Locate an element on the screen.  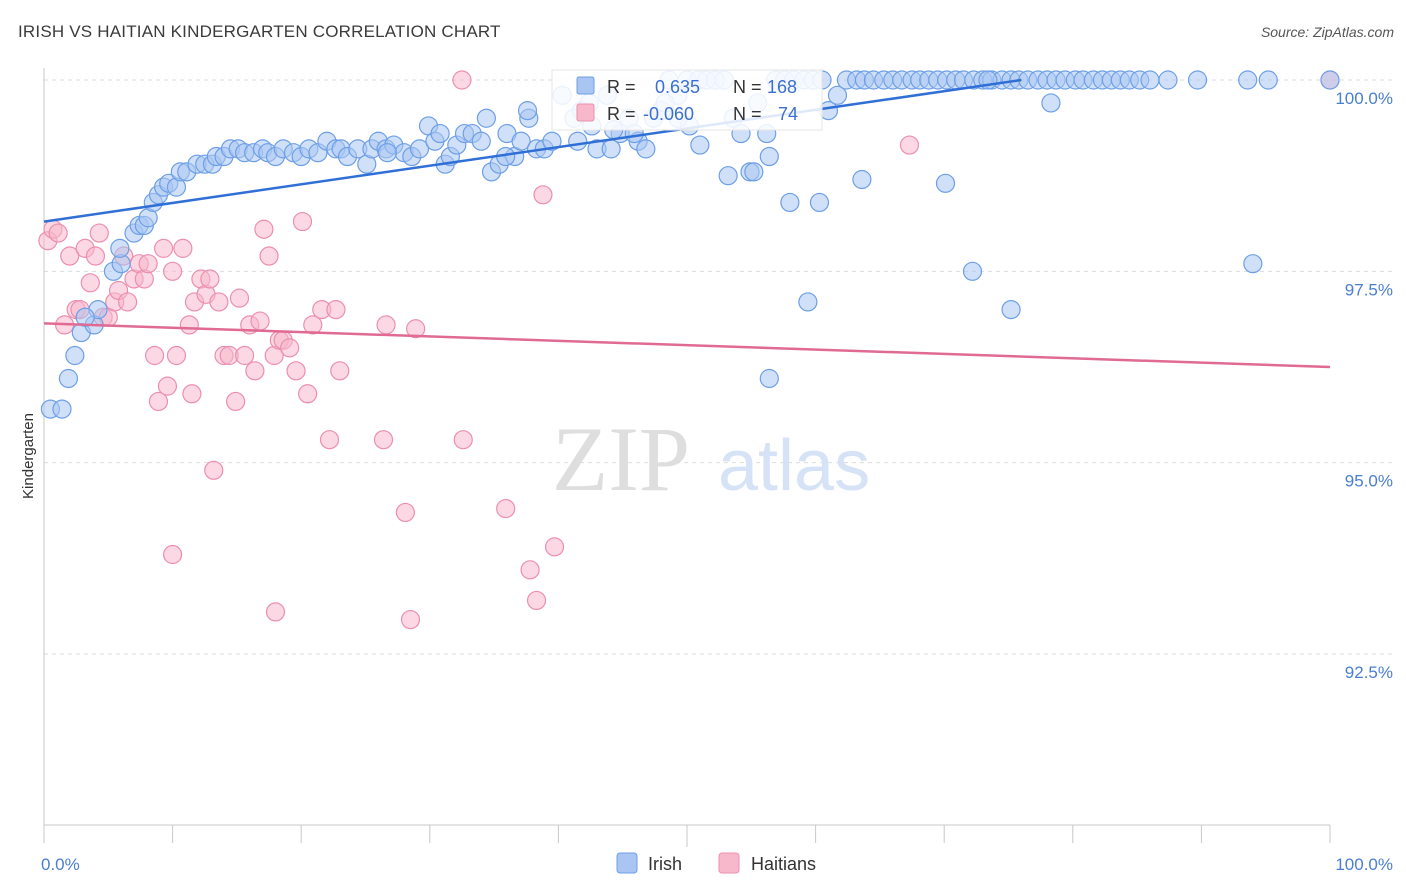
legend-irish-swatch is located at coordinates (627, 863).